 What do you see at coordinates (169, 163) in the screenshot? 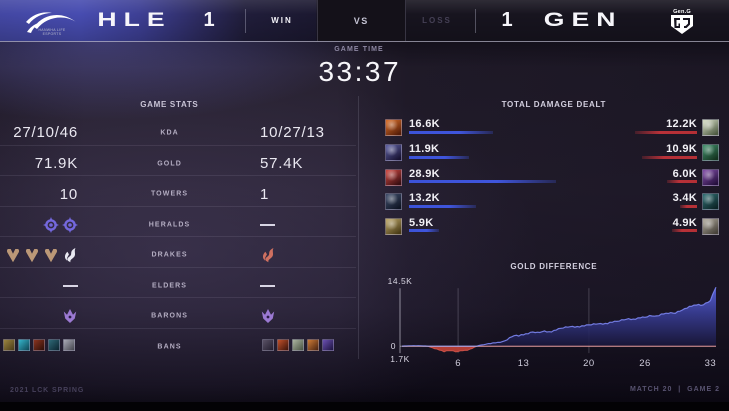
I see `stat-label: GOLD` at bounding box center [169, 163].